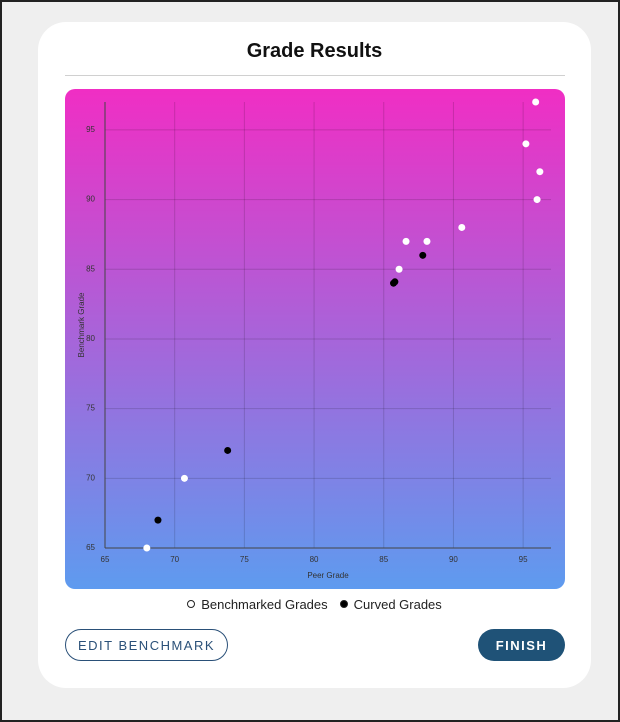 The width and height of the screenshot is (620, 722). What do you see at coordinates (146, 645) in the screenshot?
I see `edit-button: EDIT BENCHMARK` at bounding box center [146, 645].